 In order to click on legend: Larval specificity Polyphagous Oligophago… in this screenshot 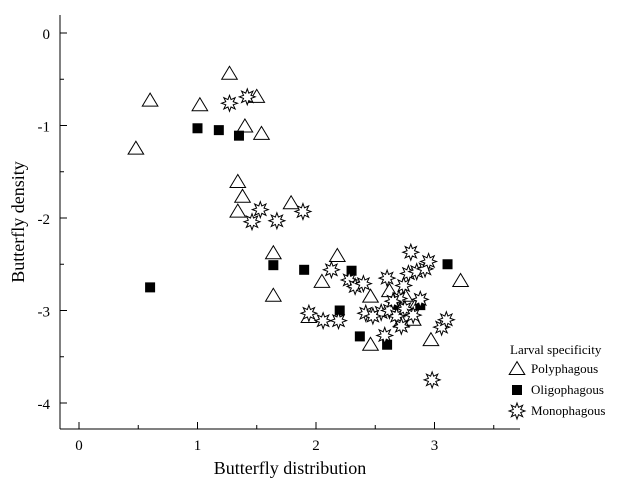, I will do `click(556, 381)`.